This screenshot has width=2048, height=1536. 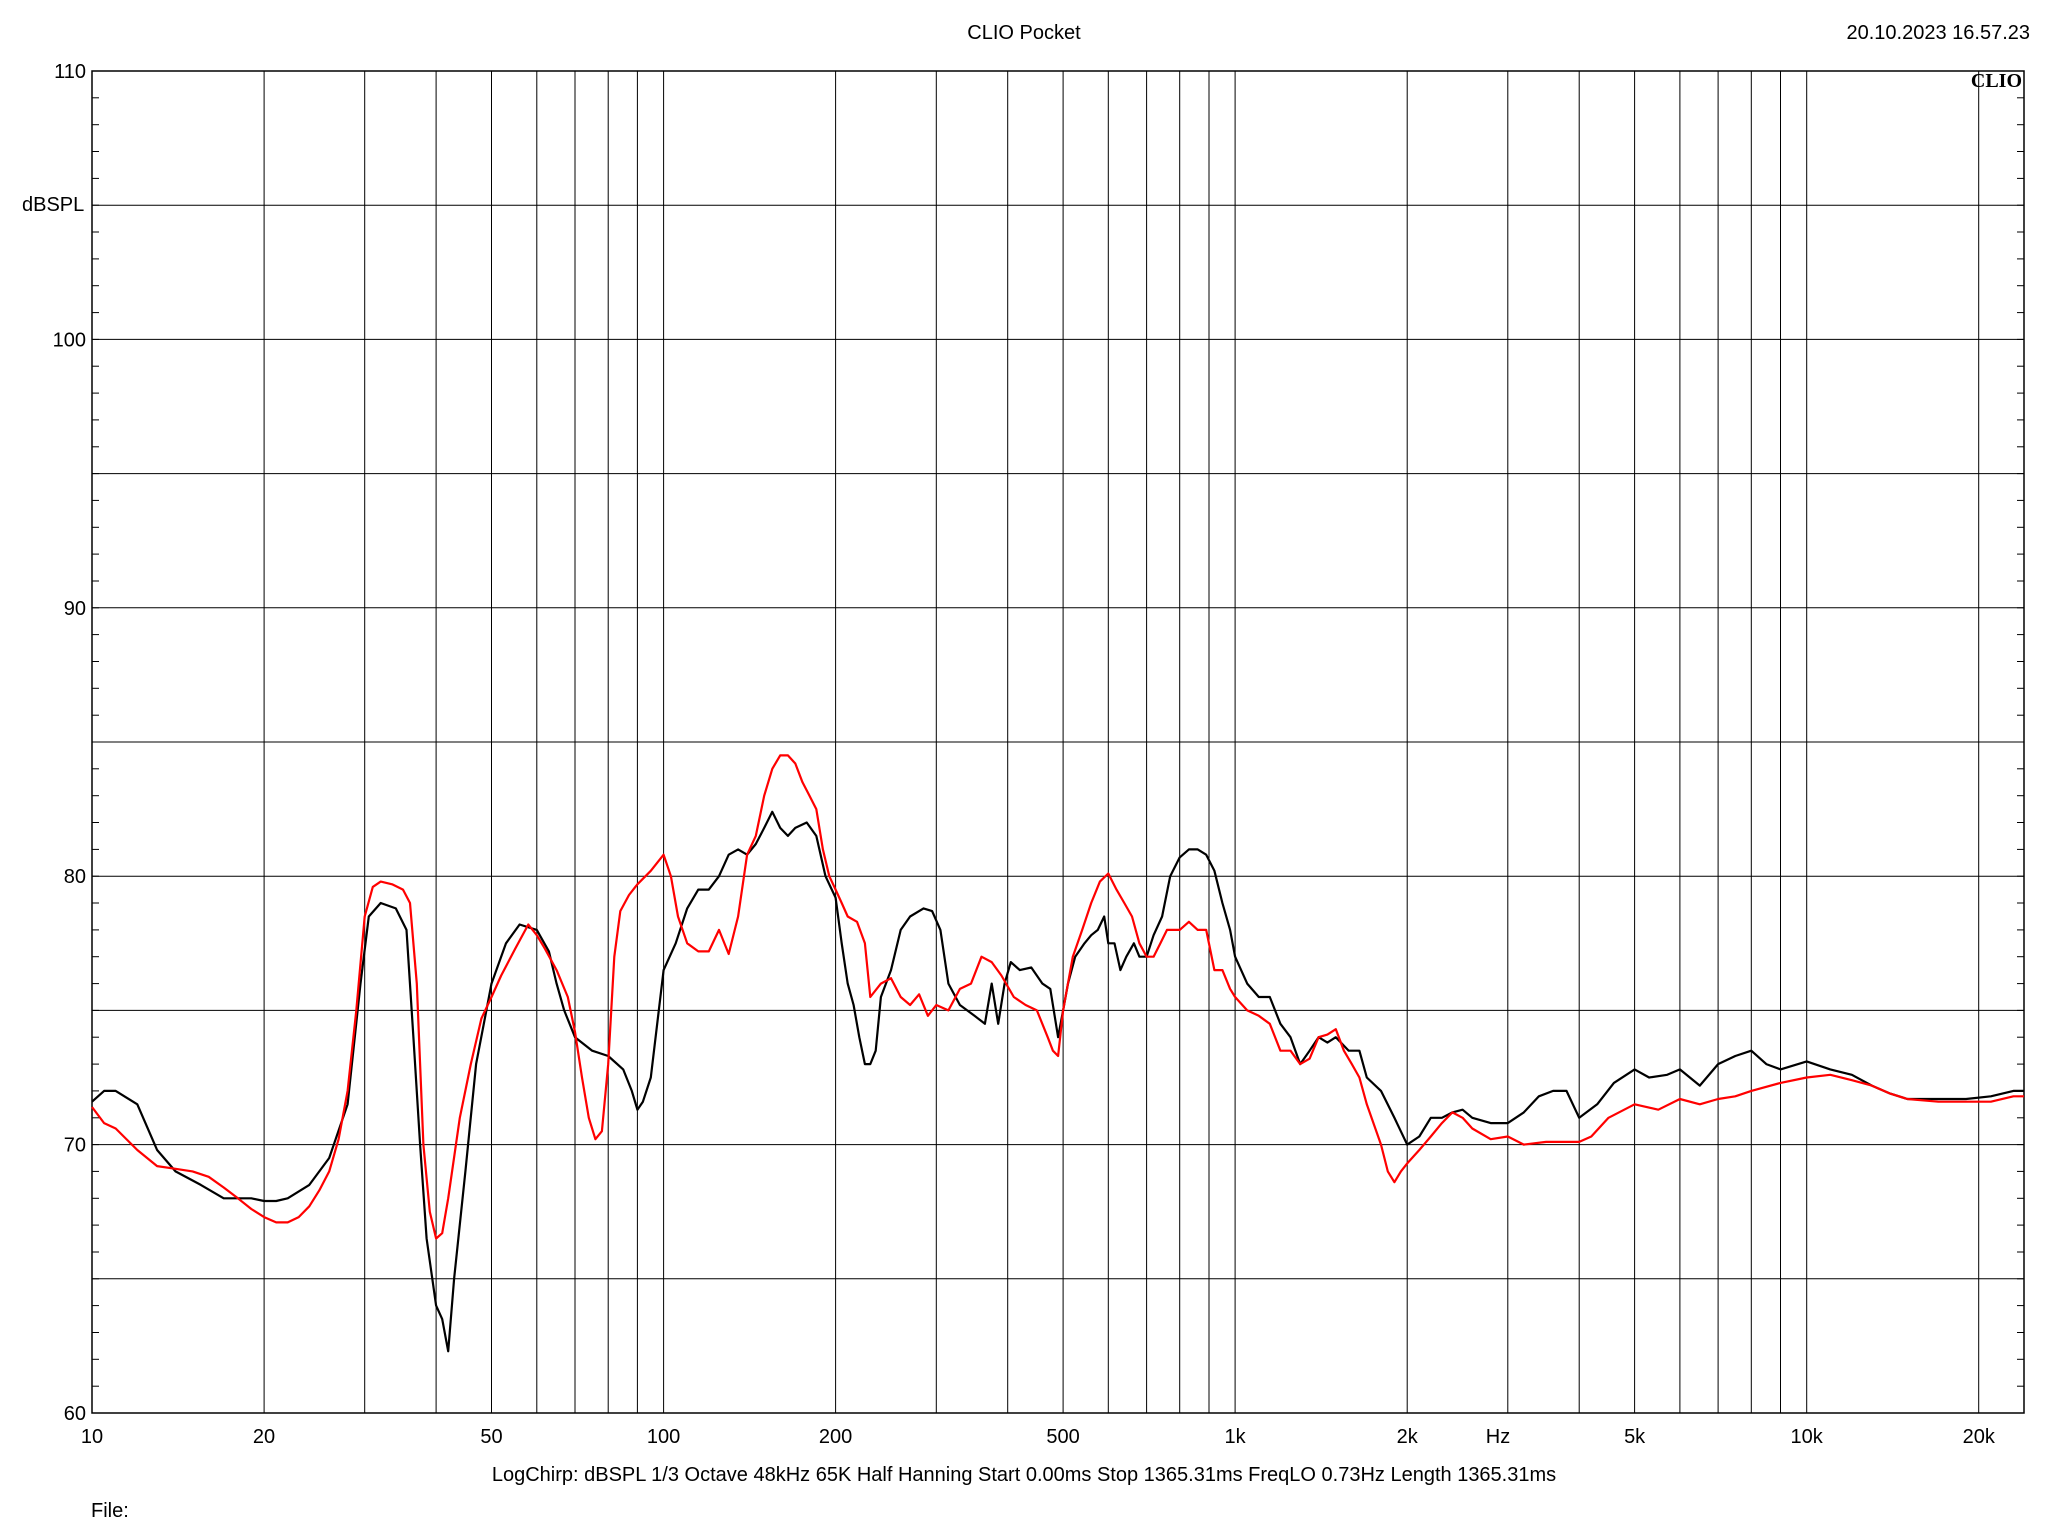 I want to click on chart-title: CLIO Pocket, so click(x=1024, y=33).